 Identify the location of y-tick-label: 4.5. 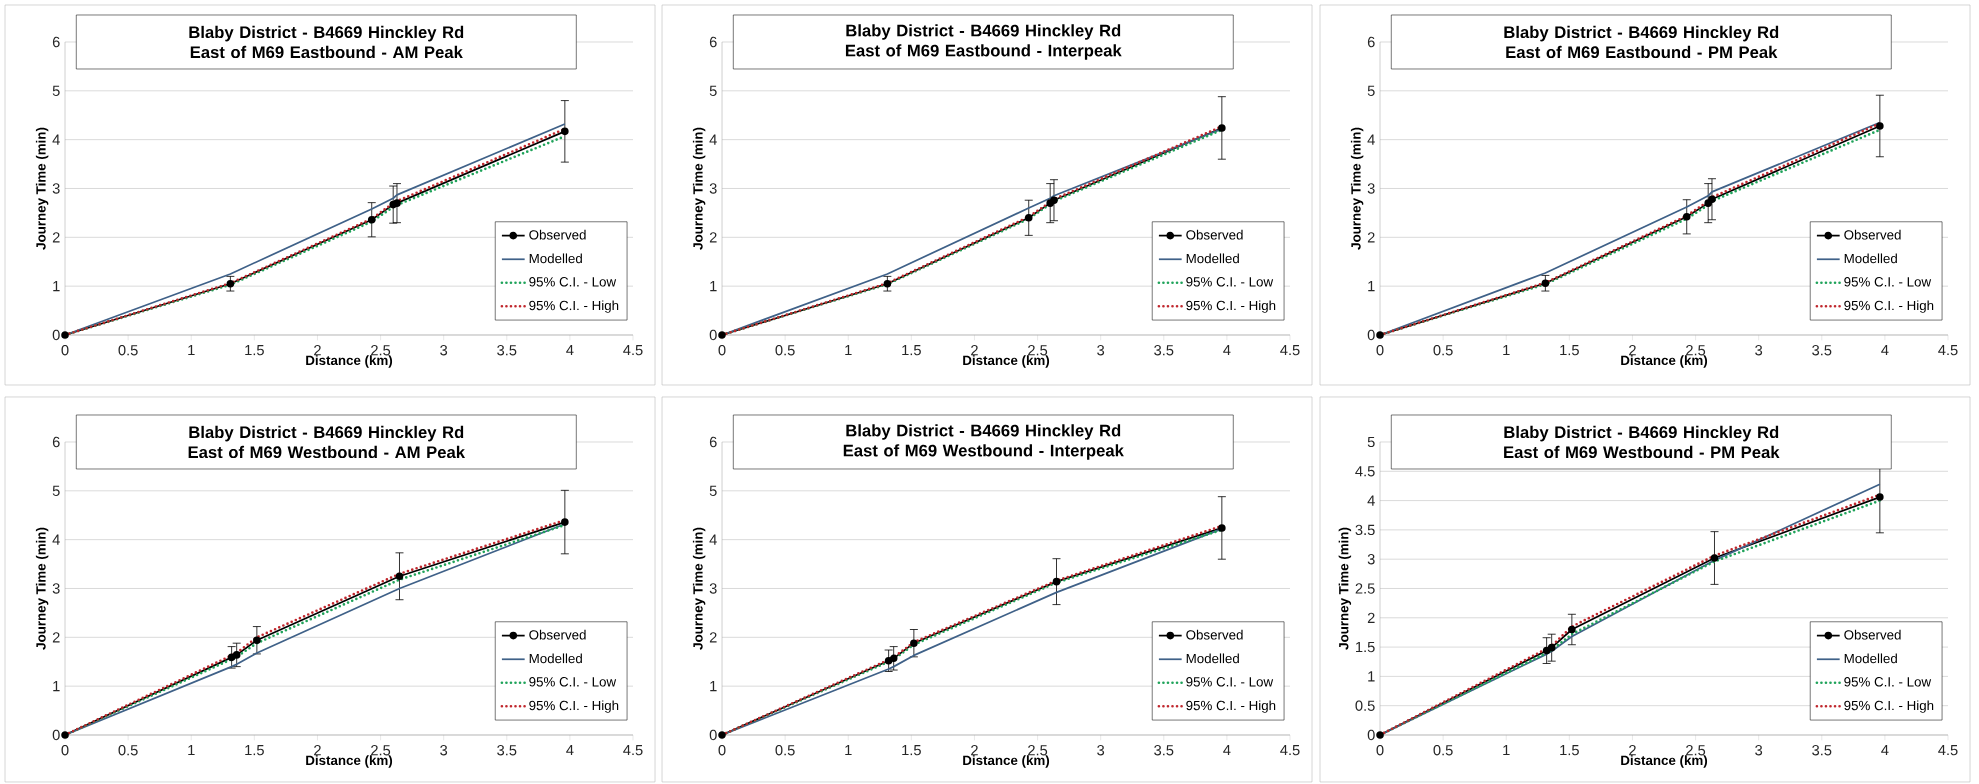
(1365, 471).